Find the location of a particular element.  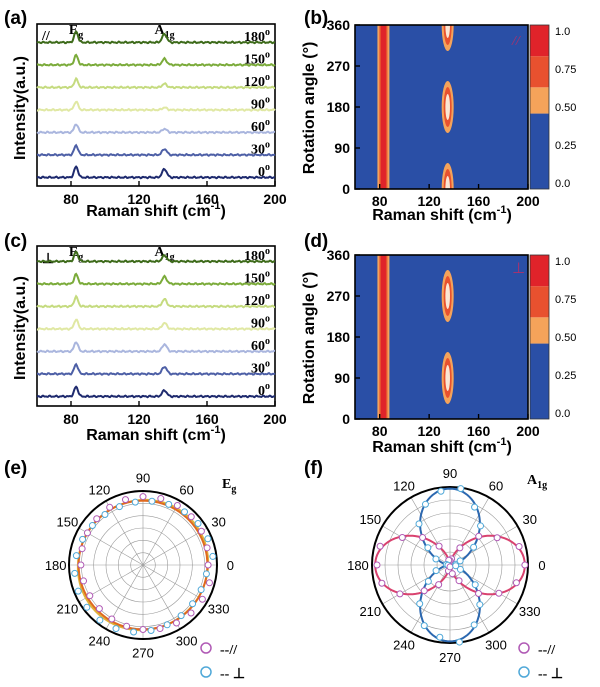

mode-label-e: Eg is located at coordinates (229, 486).